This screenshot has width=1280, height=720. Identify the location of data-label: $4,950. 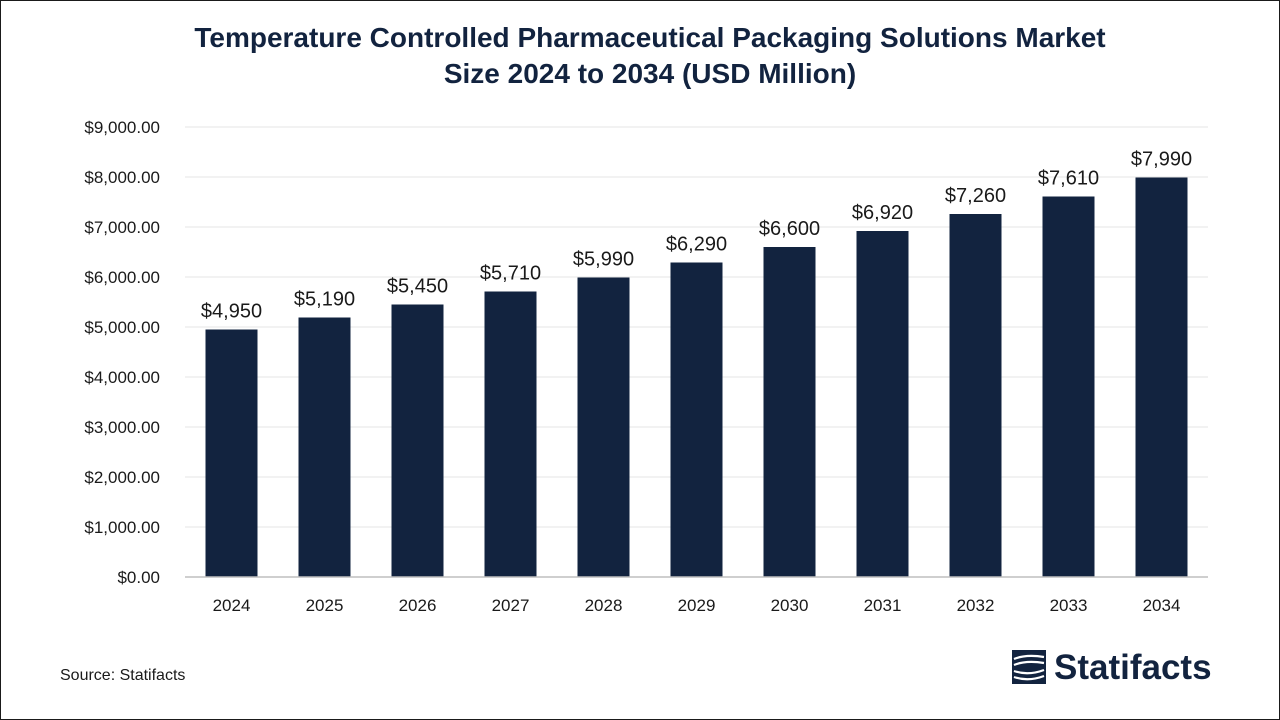
(231, 312).